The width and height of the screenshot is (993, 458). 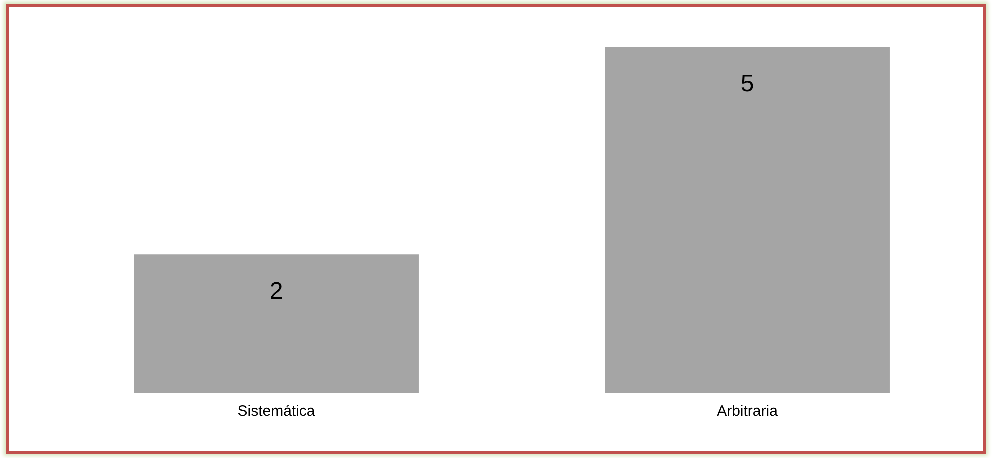 I want to click on x-tick-label: Arbitraria, so click(x=748, y=411).